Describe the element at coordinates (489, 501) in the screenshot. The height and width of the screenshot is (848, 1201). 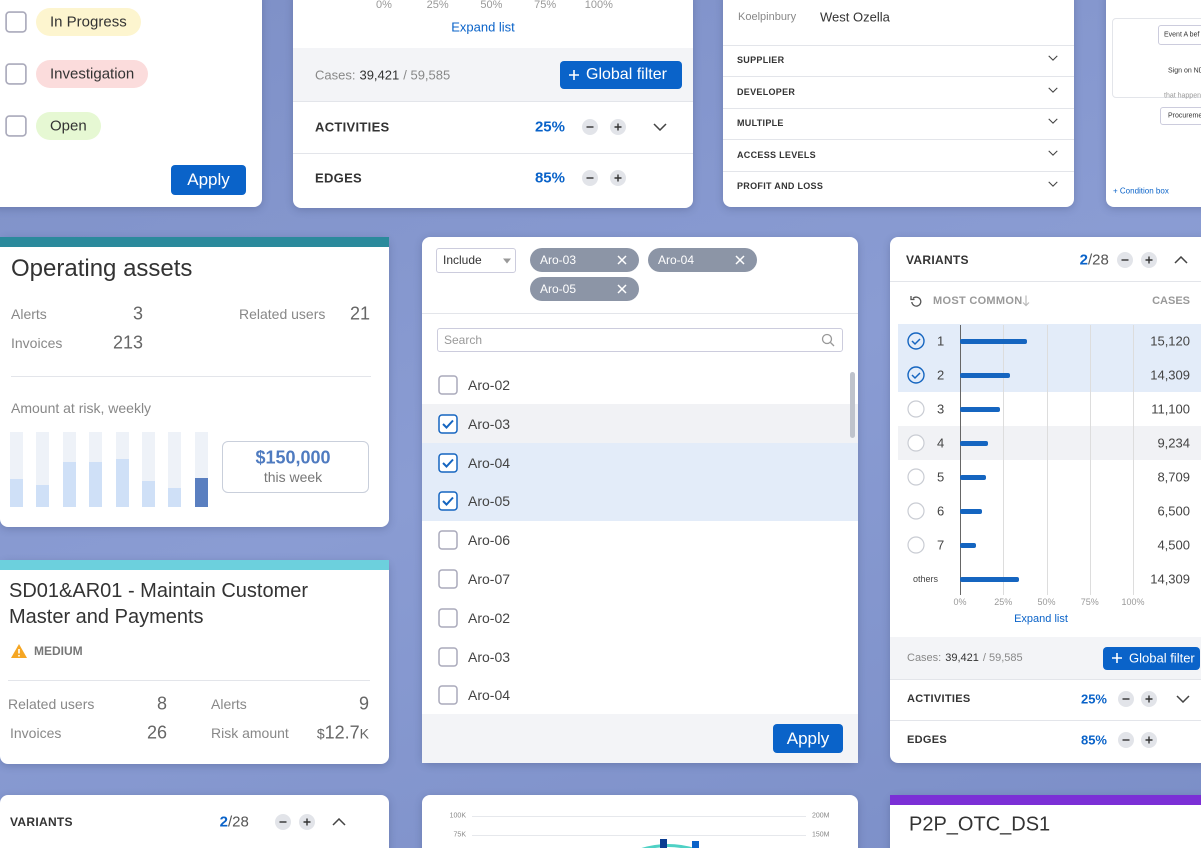
I see `option-label: Aro-05` at that location.